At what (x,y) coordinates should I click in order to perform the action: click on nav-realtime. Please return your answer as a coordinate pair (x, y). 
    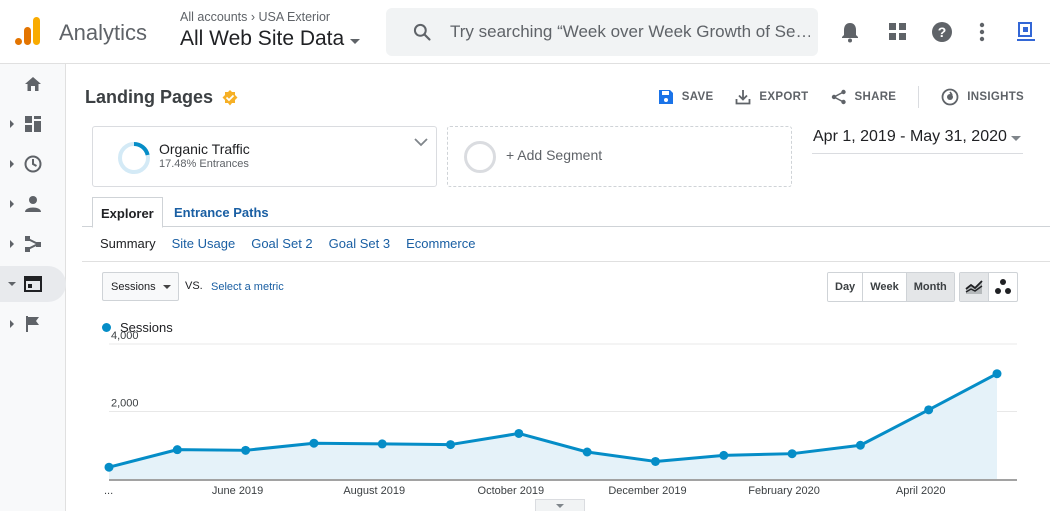
    Looking at the image, I should click on (33, 164).